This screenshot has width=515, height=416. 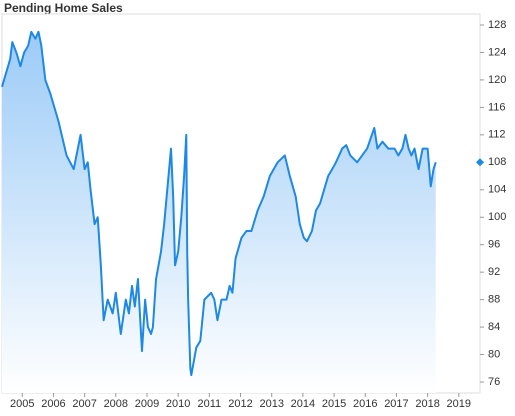 I want to click on y-tick-label: 112, so click(x=497, y=135).